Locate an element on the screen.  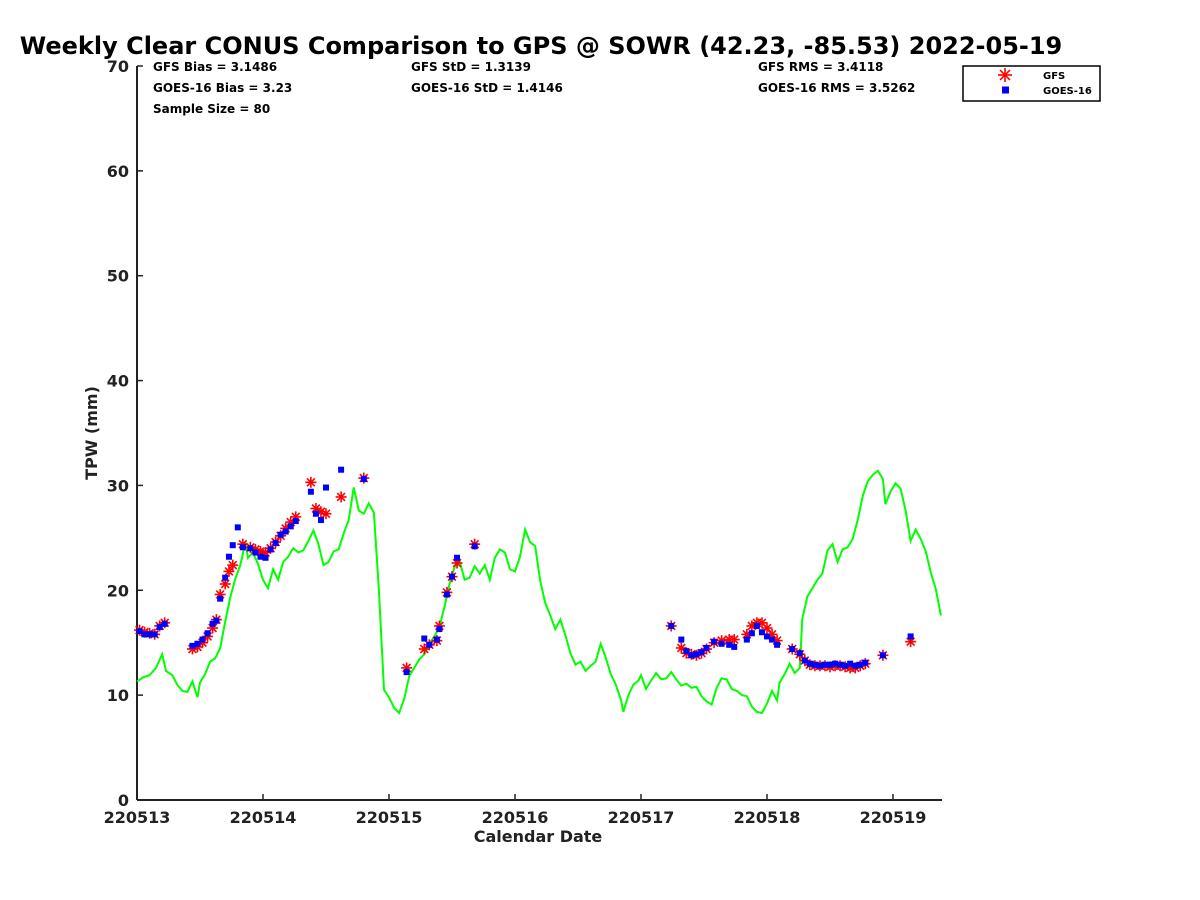
y-tick-label: 20 is located at coordinates (118, 590).